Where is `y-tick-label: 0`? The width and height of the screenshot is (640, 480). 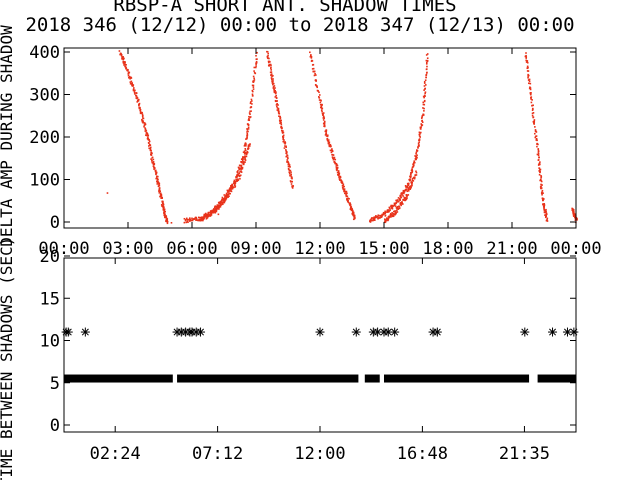
y-tick-label: 0 is located at coordinates (55, 223).